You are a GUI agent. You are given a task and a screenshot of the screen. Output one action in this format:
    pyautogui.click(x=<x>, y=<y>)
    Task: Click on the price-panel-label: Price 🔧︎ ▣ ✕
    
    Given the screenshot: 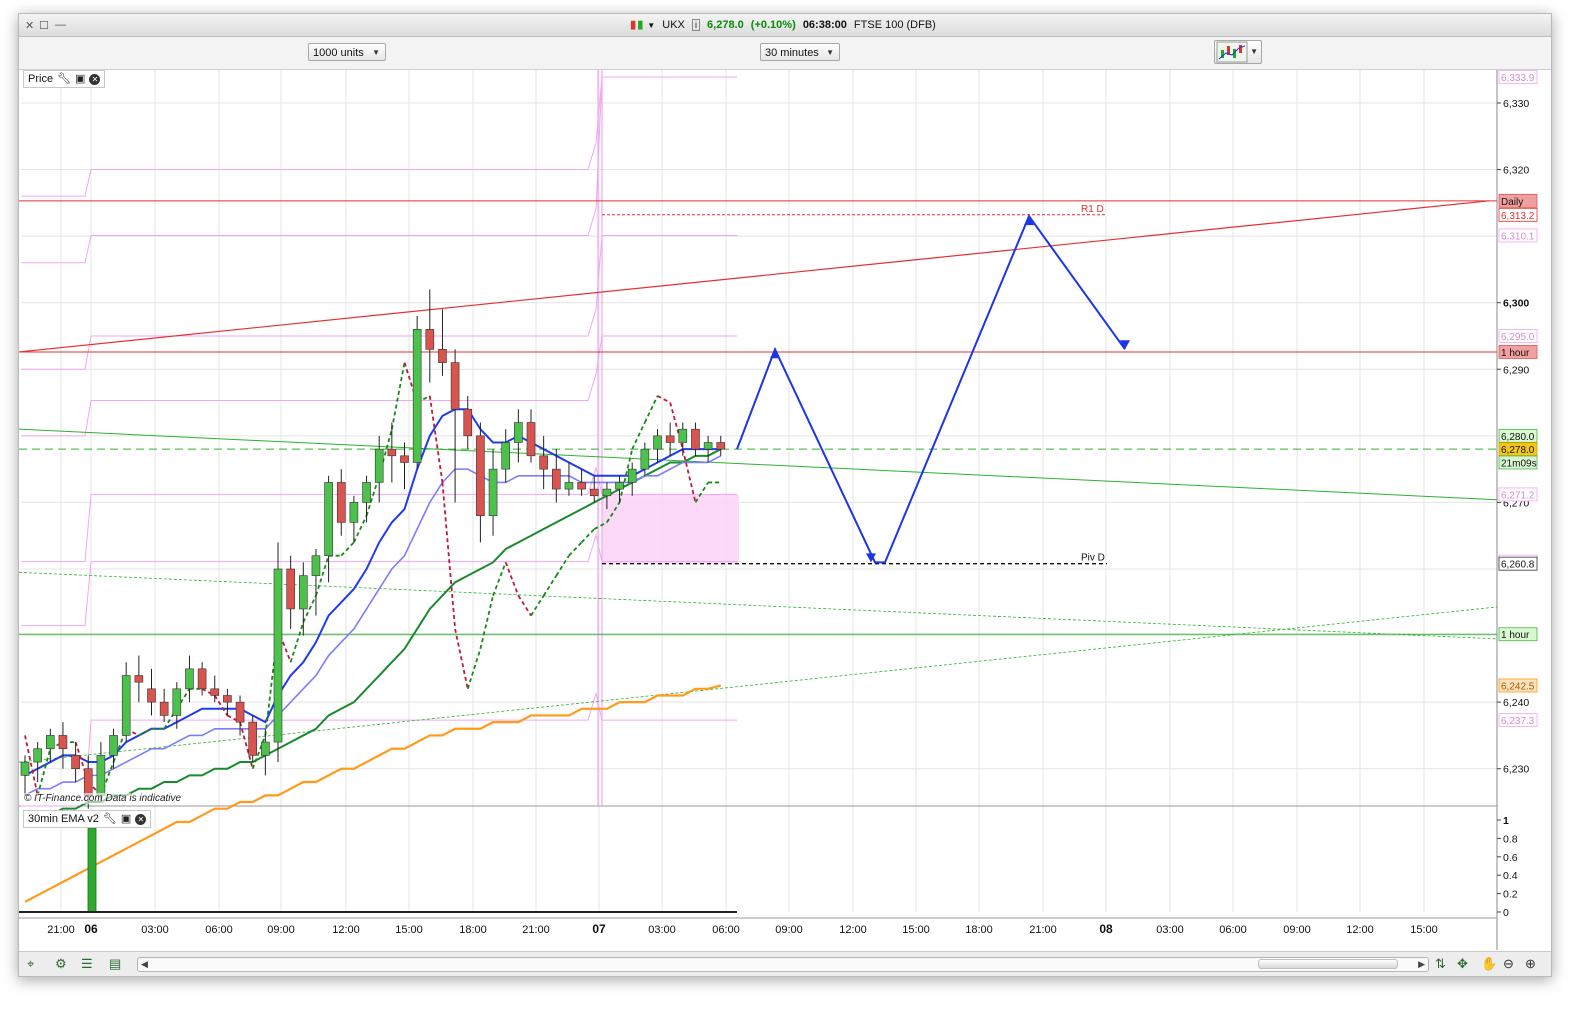 What is the action you would take?
    pyautogui.click(x=64, y=79)
    